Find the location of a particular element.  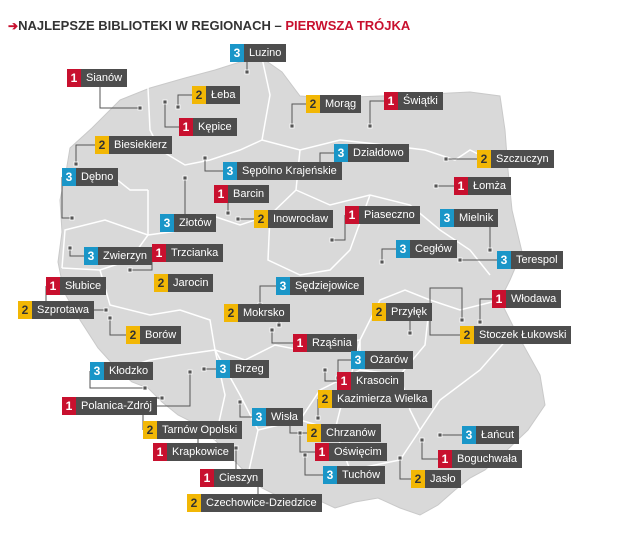

place-name: Borów is located at coordinates (161, 335).